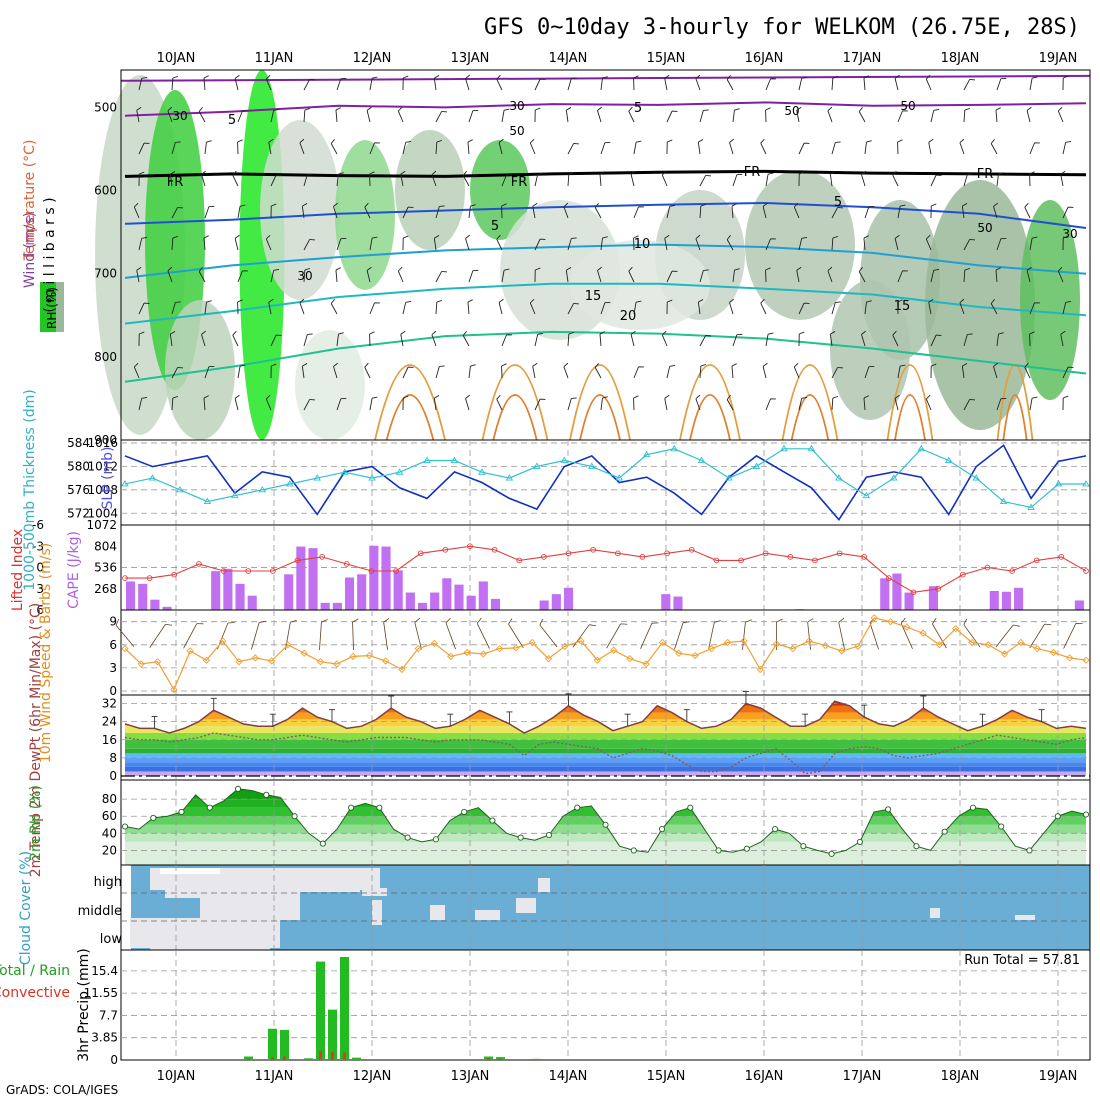 This screenshot has height=1100, width=1100. What do you see at coordinates (104, 971) in the screenshot?
I see `precip-tick: 15.4` at bounding box center [104, 971].